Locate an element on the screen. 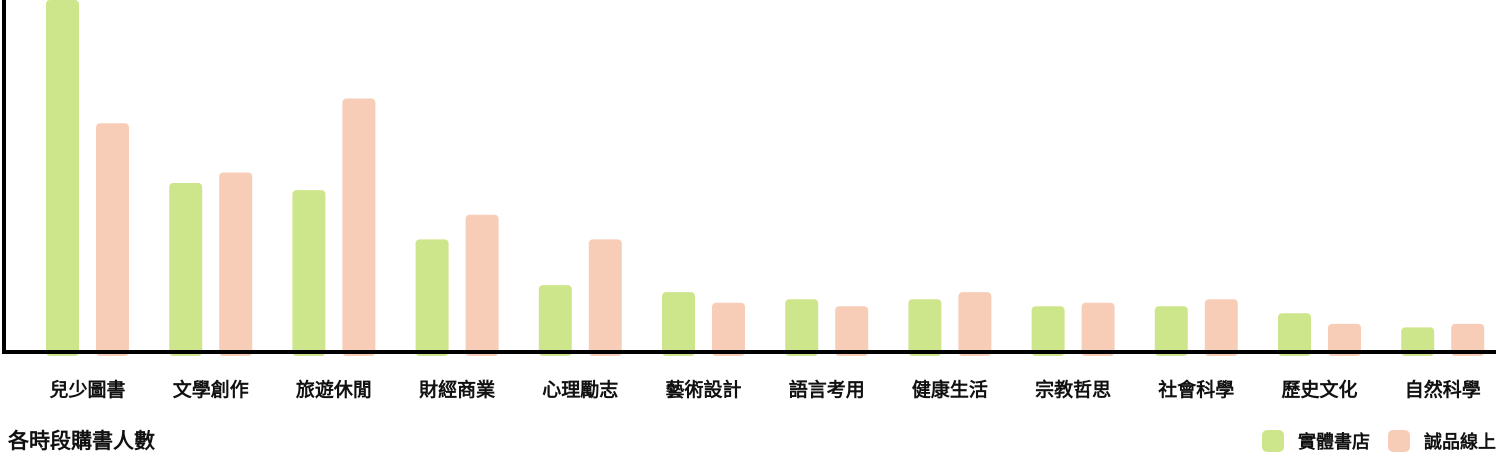 This screenshot has width=1496, height=460. legend-label: 誠品線上 is located at coordinates (1460, 442).